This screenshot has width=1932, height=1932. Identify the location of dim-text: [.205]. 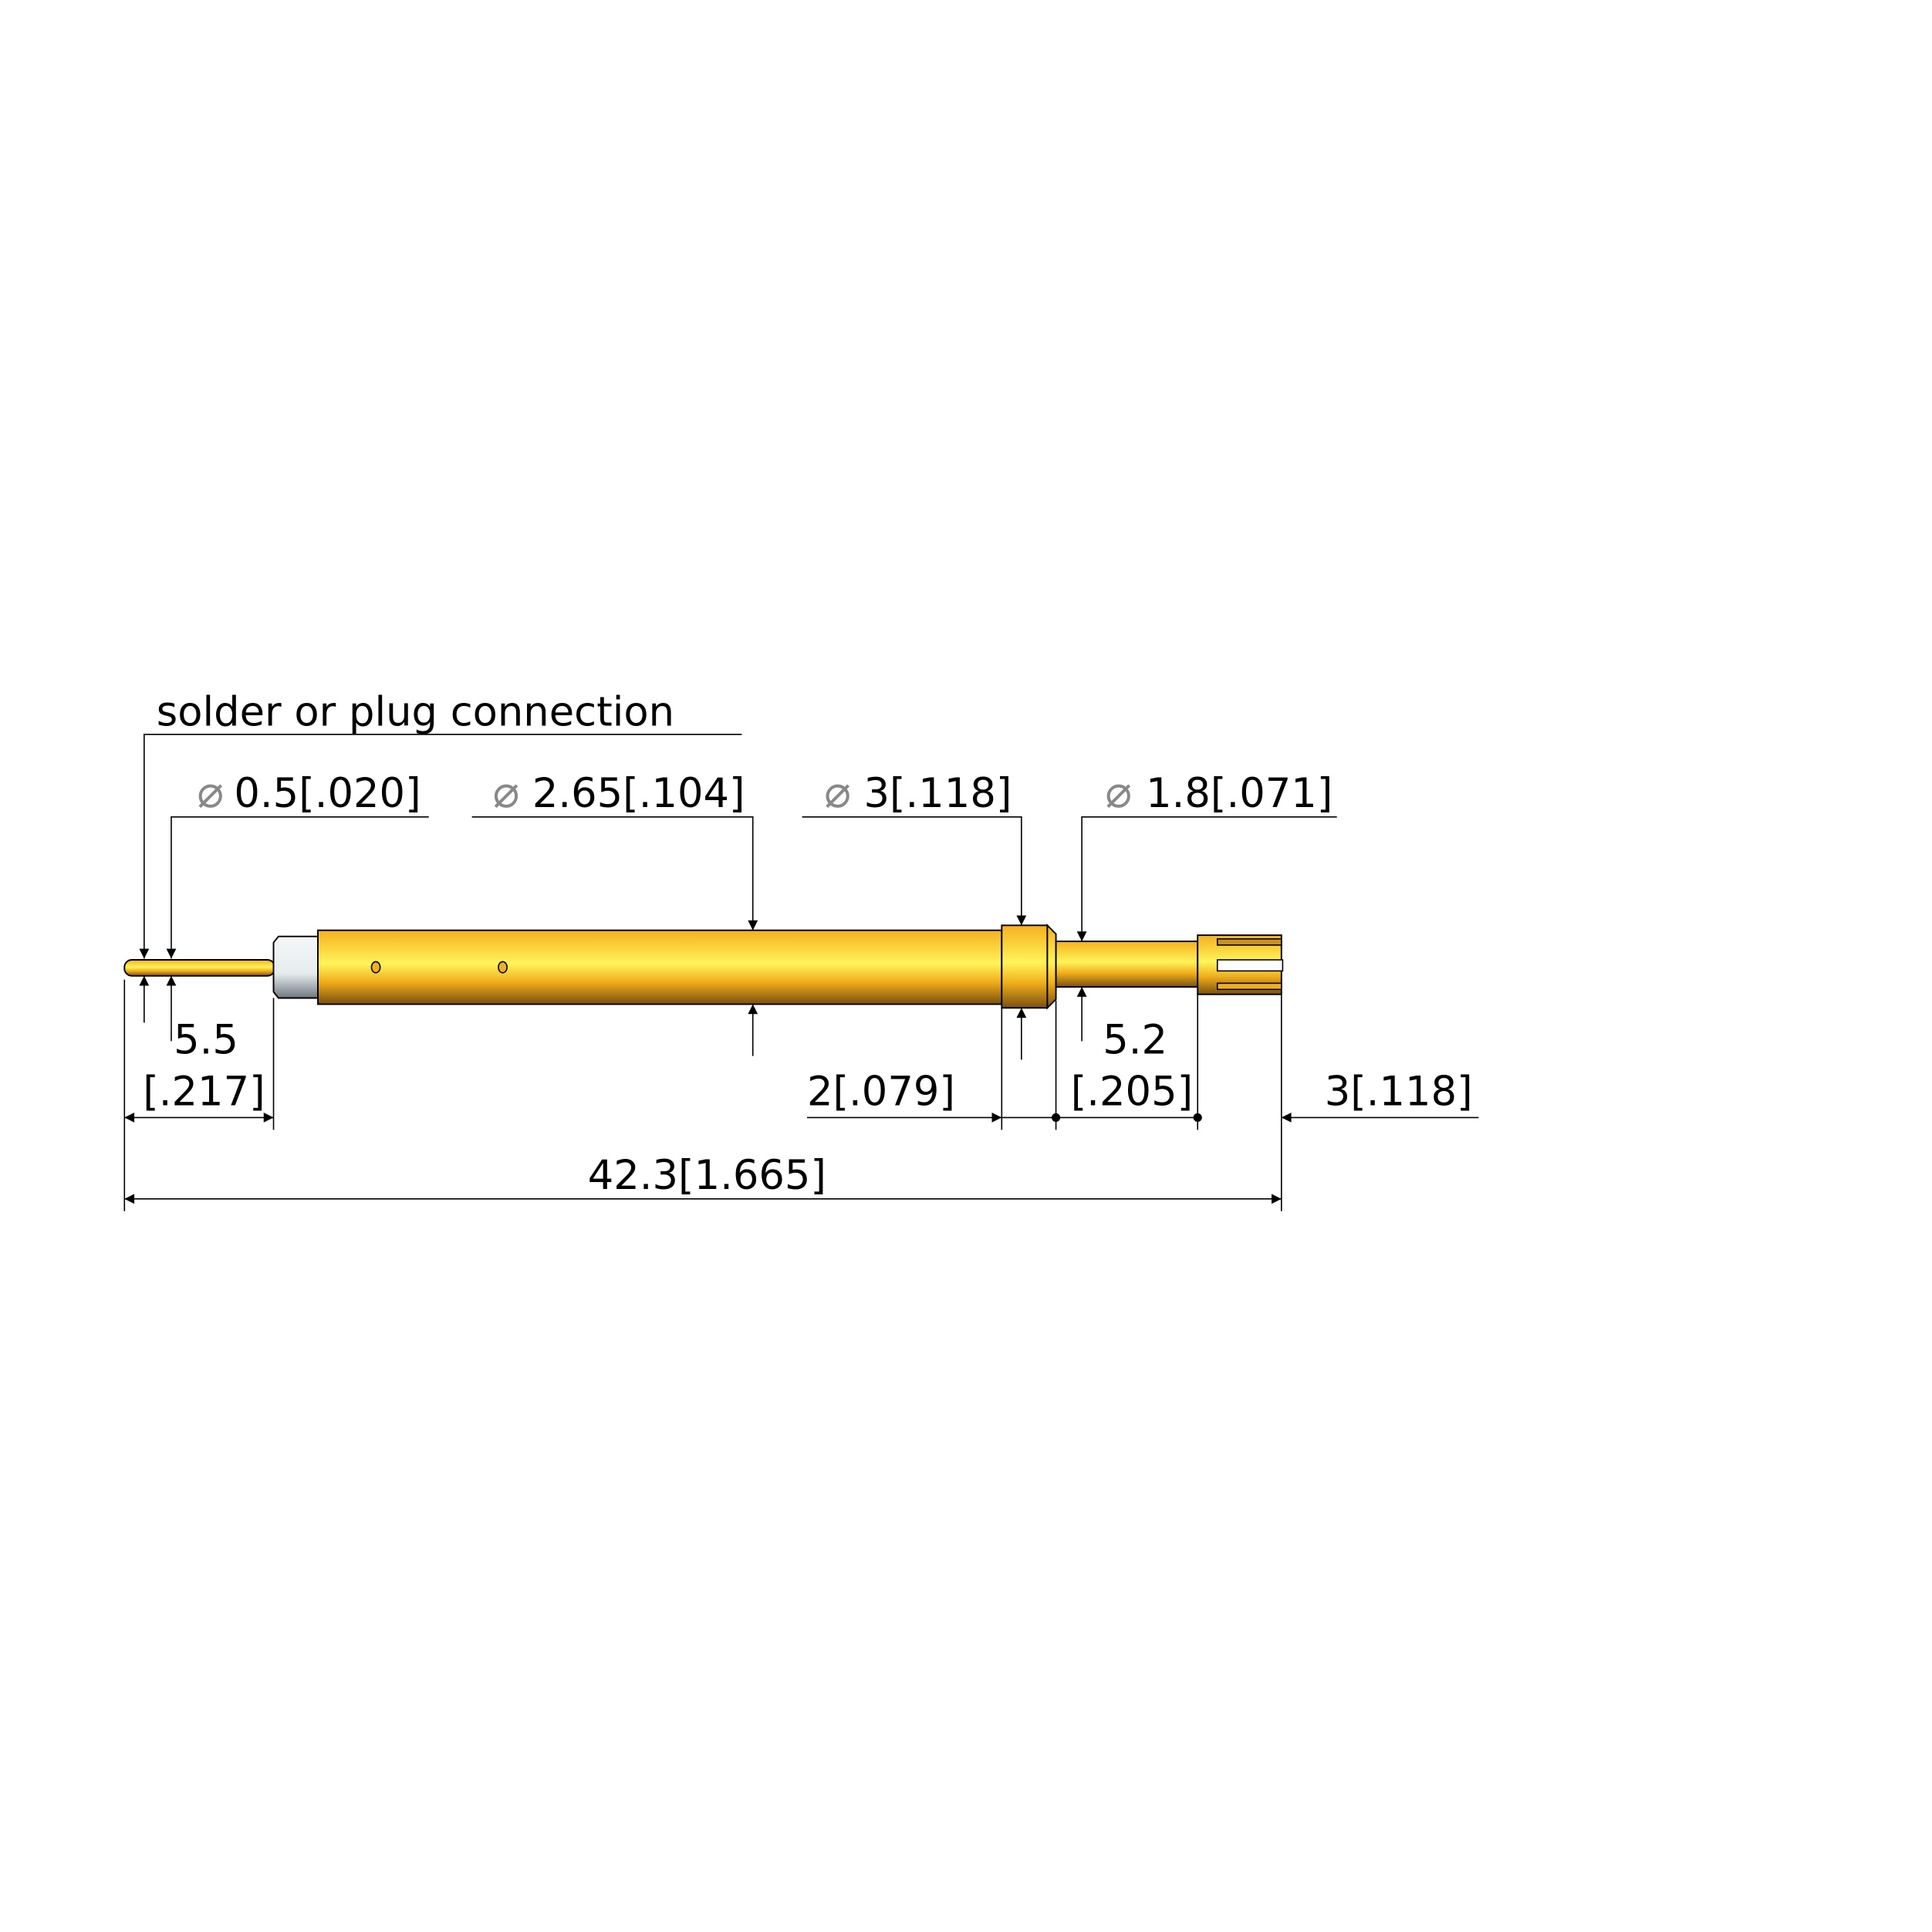
(1132, 1091).